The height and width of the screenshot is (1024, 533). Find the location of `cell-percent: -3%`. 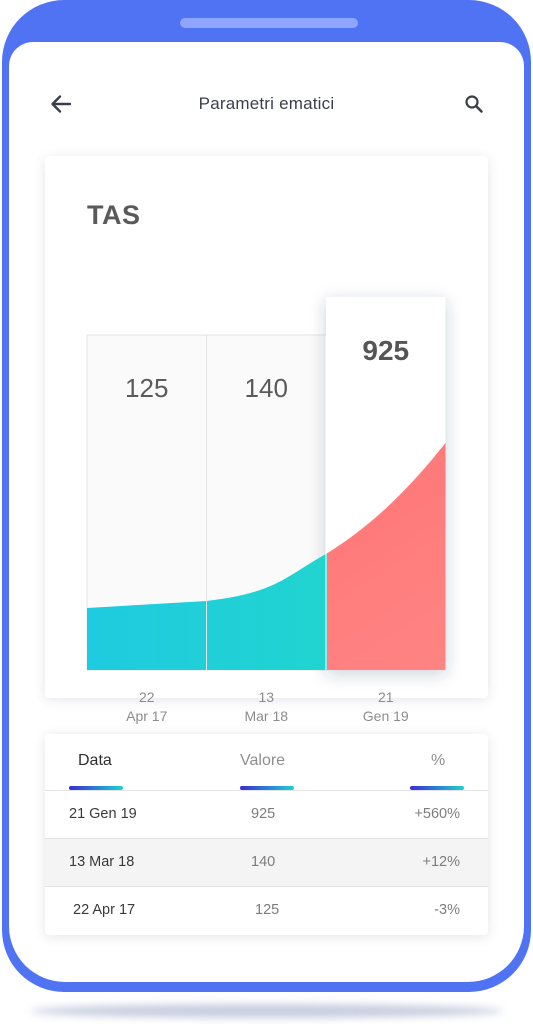

cell-percent: -3% is located at coordinates (447, 910).